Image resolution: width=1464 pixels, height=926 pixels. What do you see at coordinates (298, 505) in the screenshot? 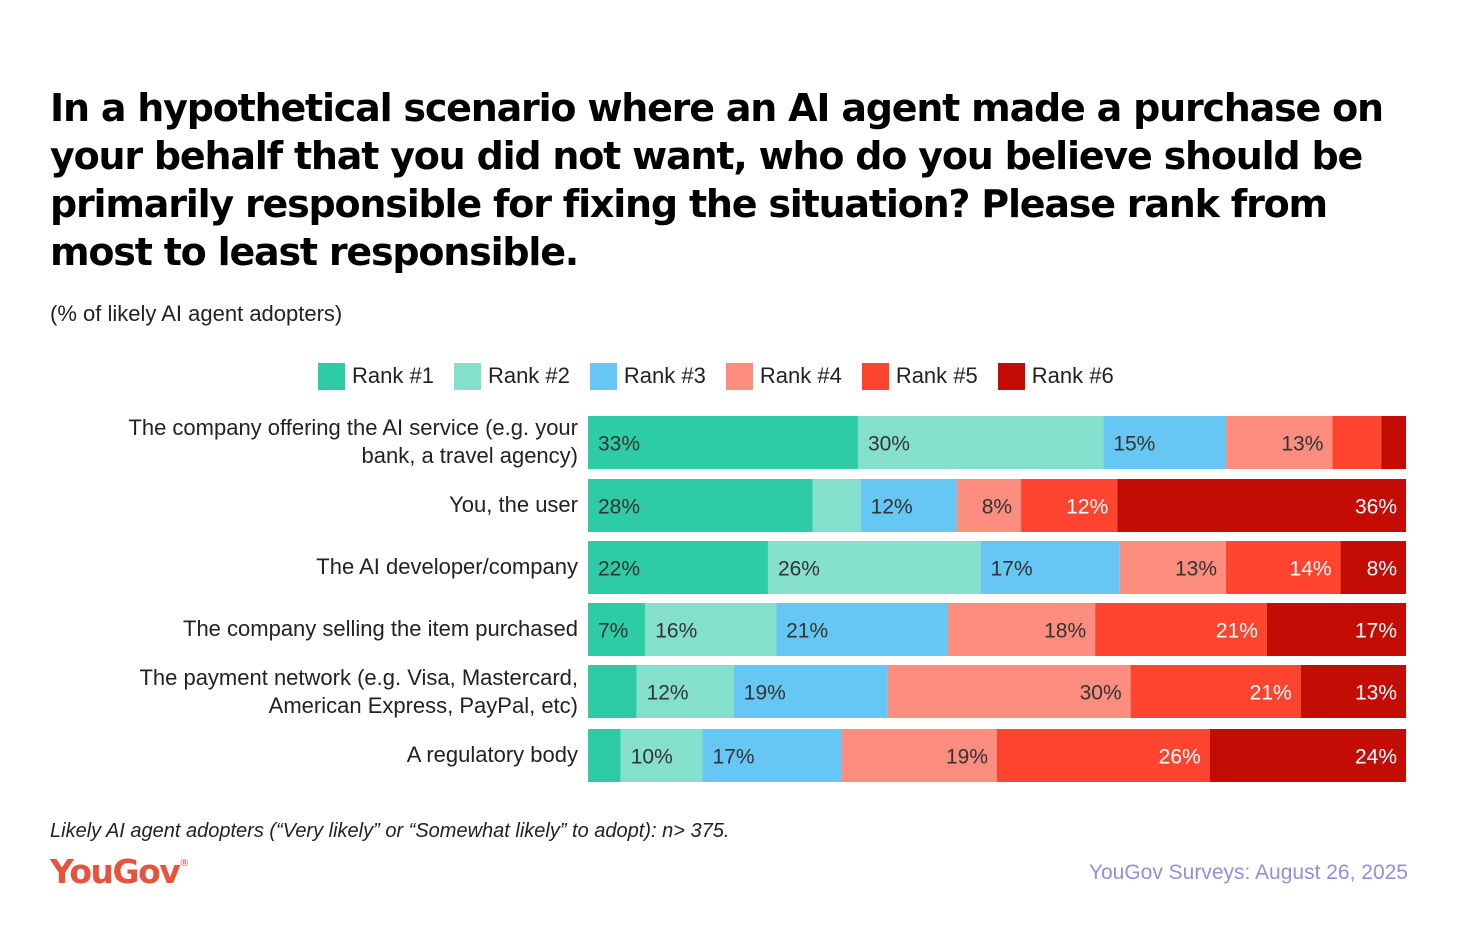
I see `category-label-user: You, the user` at bounding box center [298, 505].